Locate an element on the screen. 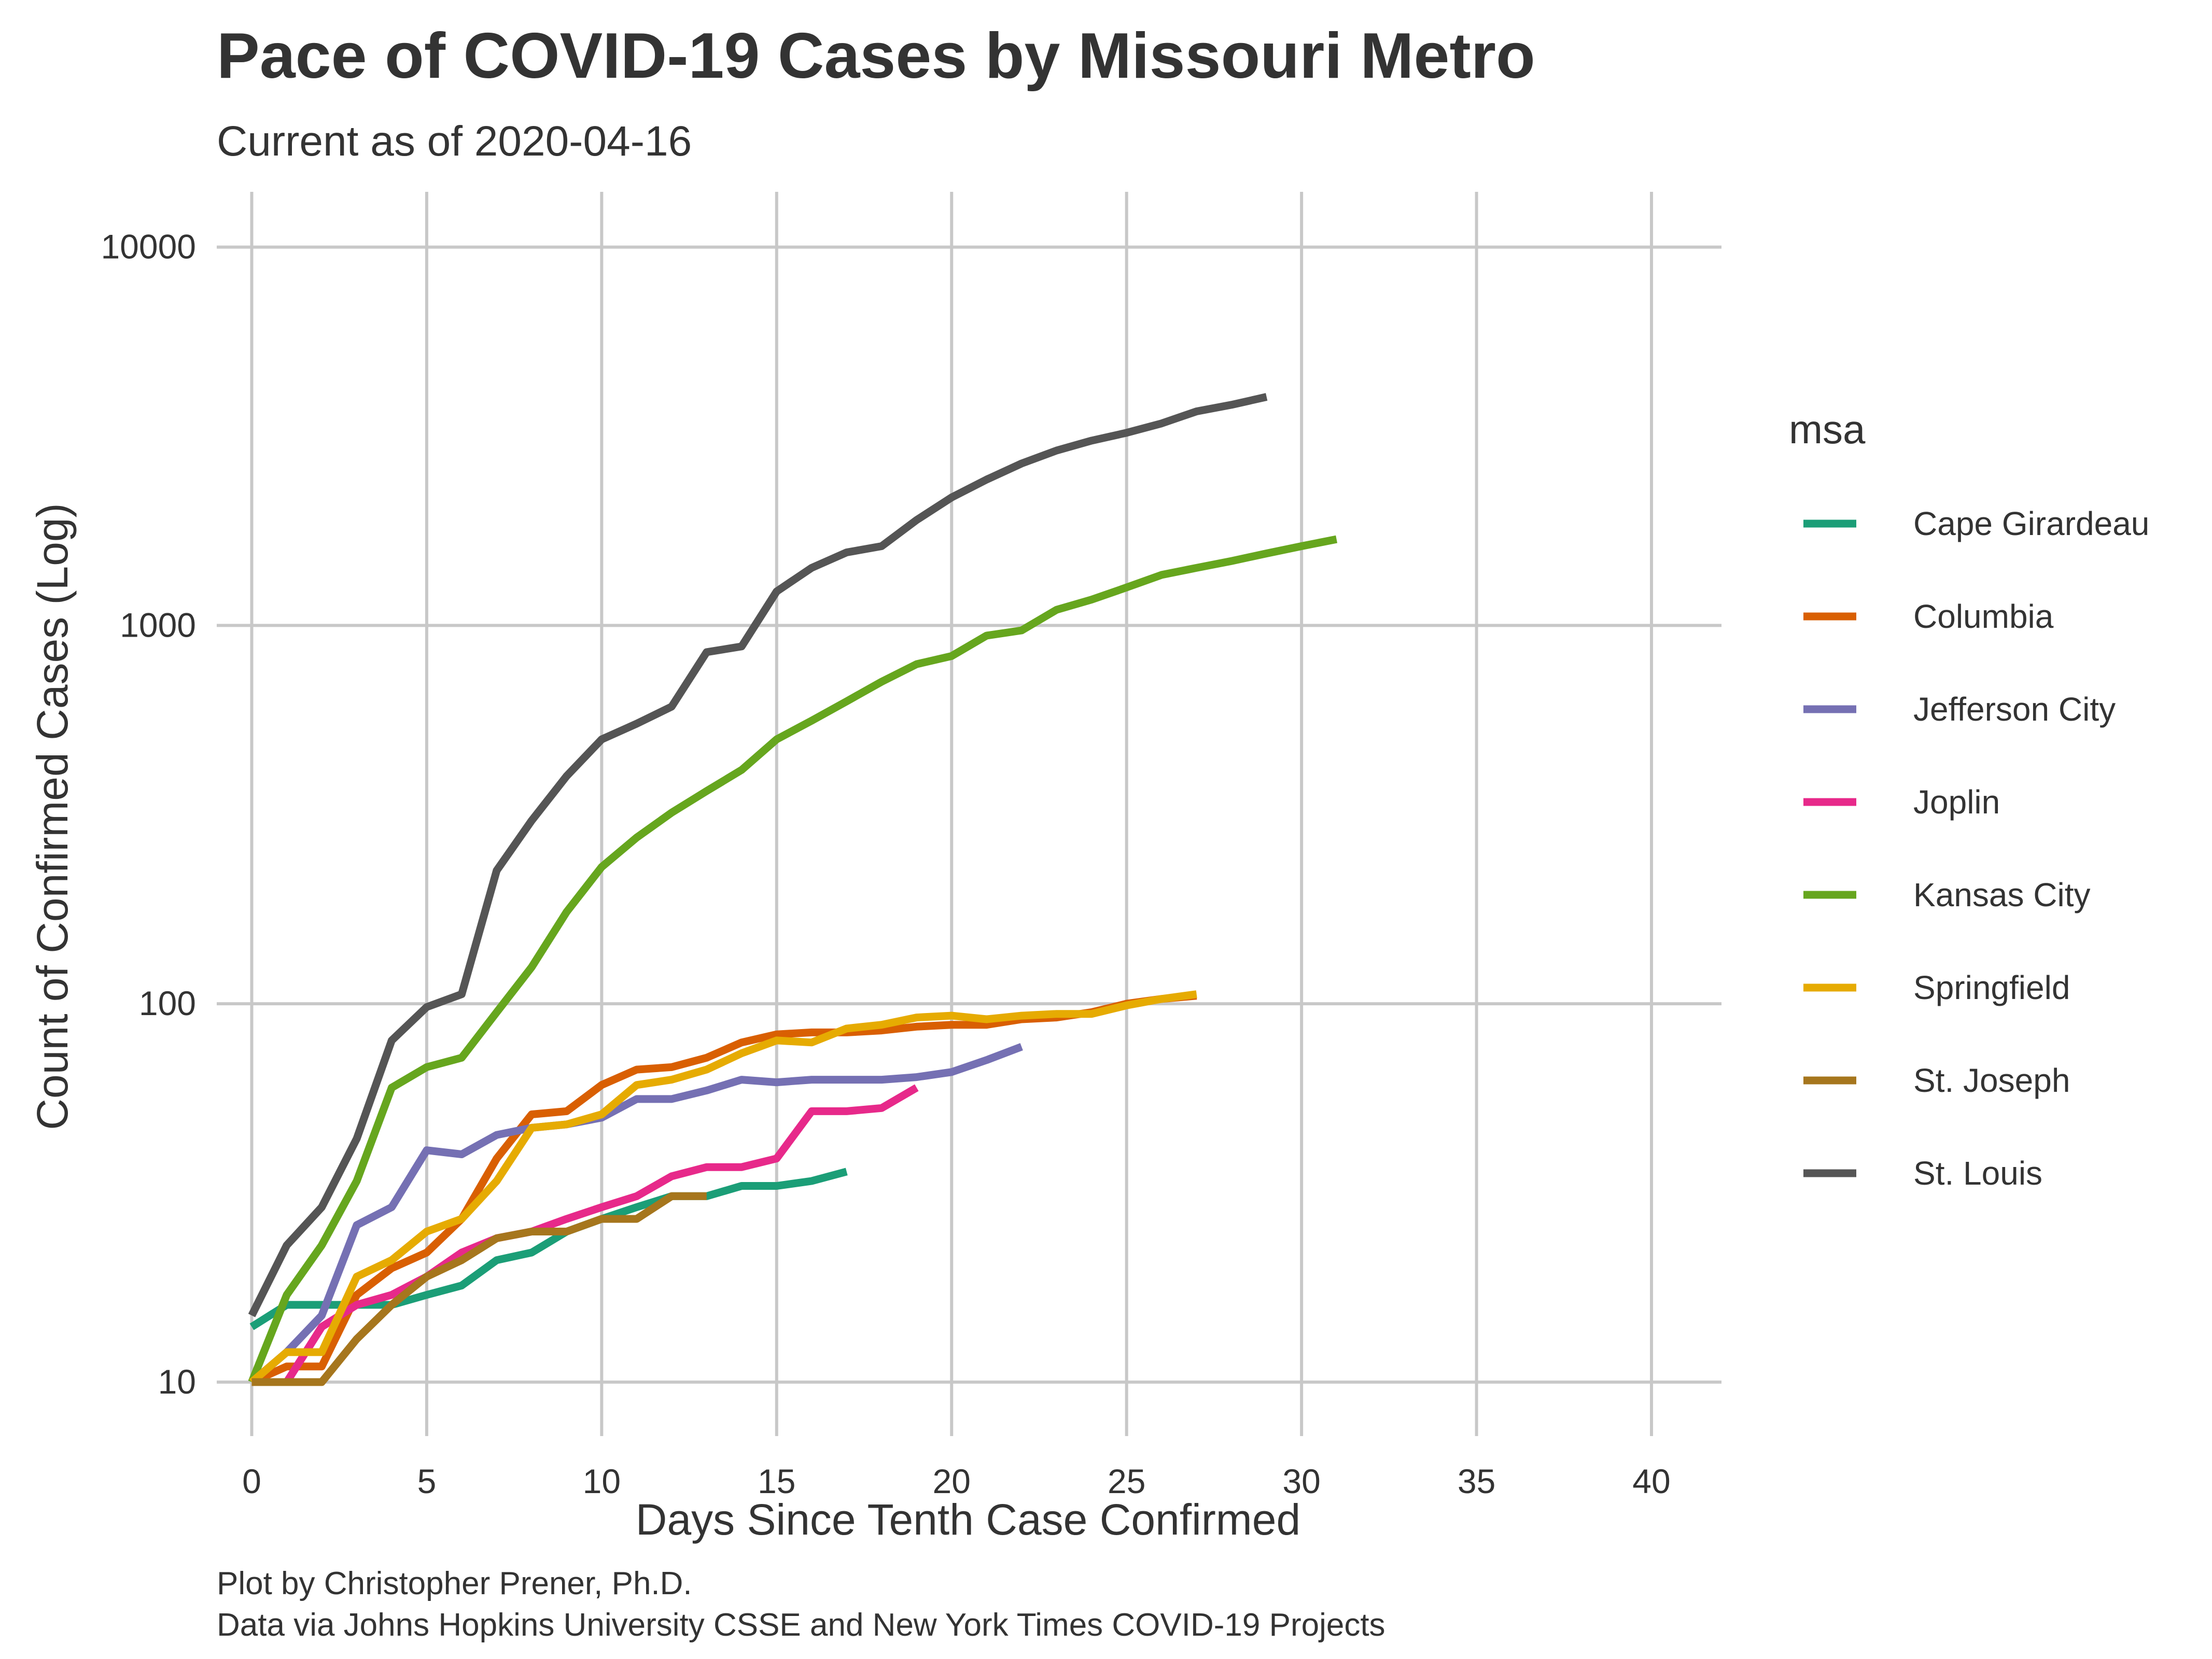 This screenshot has height=1659, width=2212. y-tick-label: 10 is located at coordinates (177, 1381).